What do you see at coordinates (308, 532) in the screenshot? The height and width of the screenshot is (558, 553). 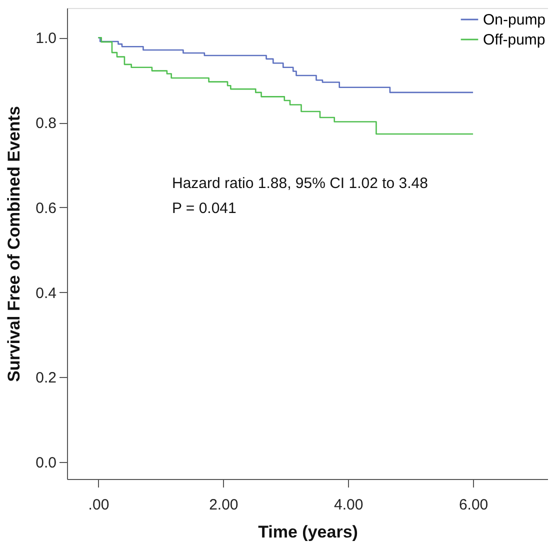 I see `x-axis-title: Time (years)` at bounding box center [308, 532].